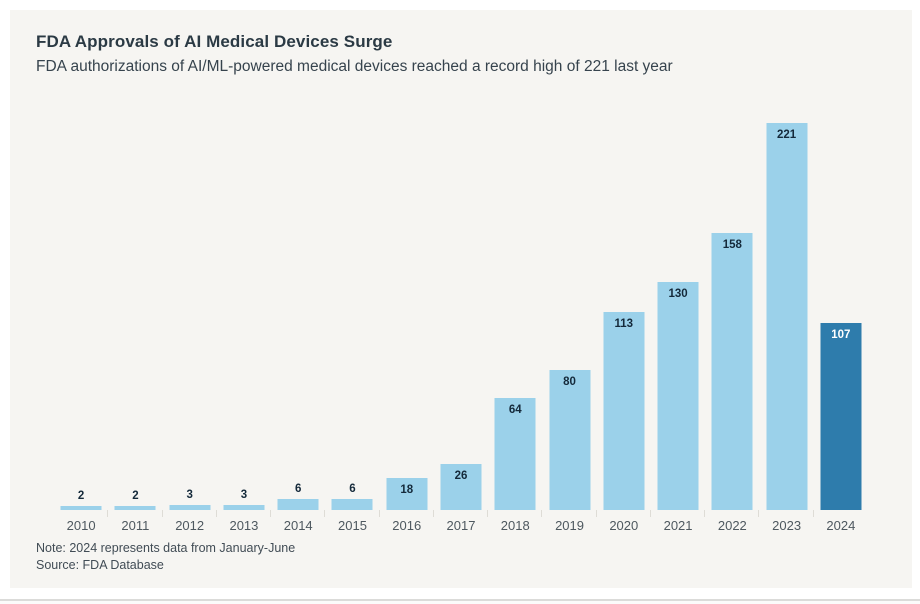 This screenshot has width=920, height=604. Describe the element at coordinates (461, 476) in the screenshot. I see `bar-value-label-2017: 26` at that location.